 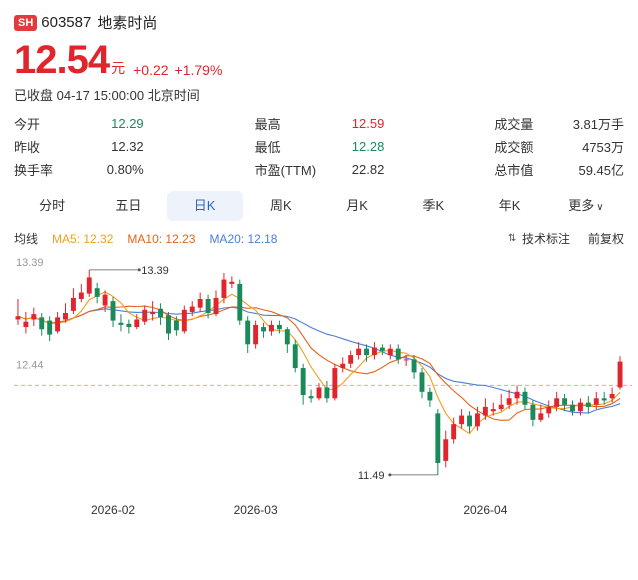 I want to click on stat-turnover-amount: 成交额 4753万, so click(x=559, y=146).